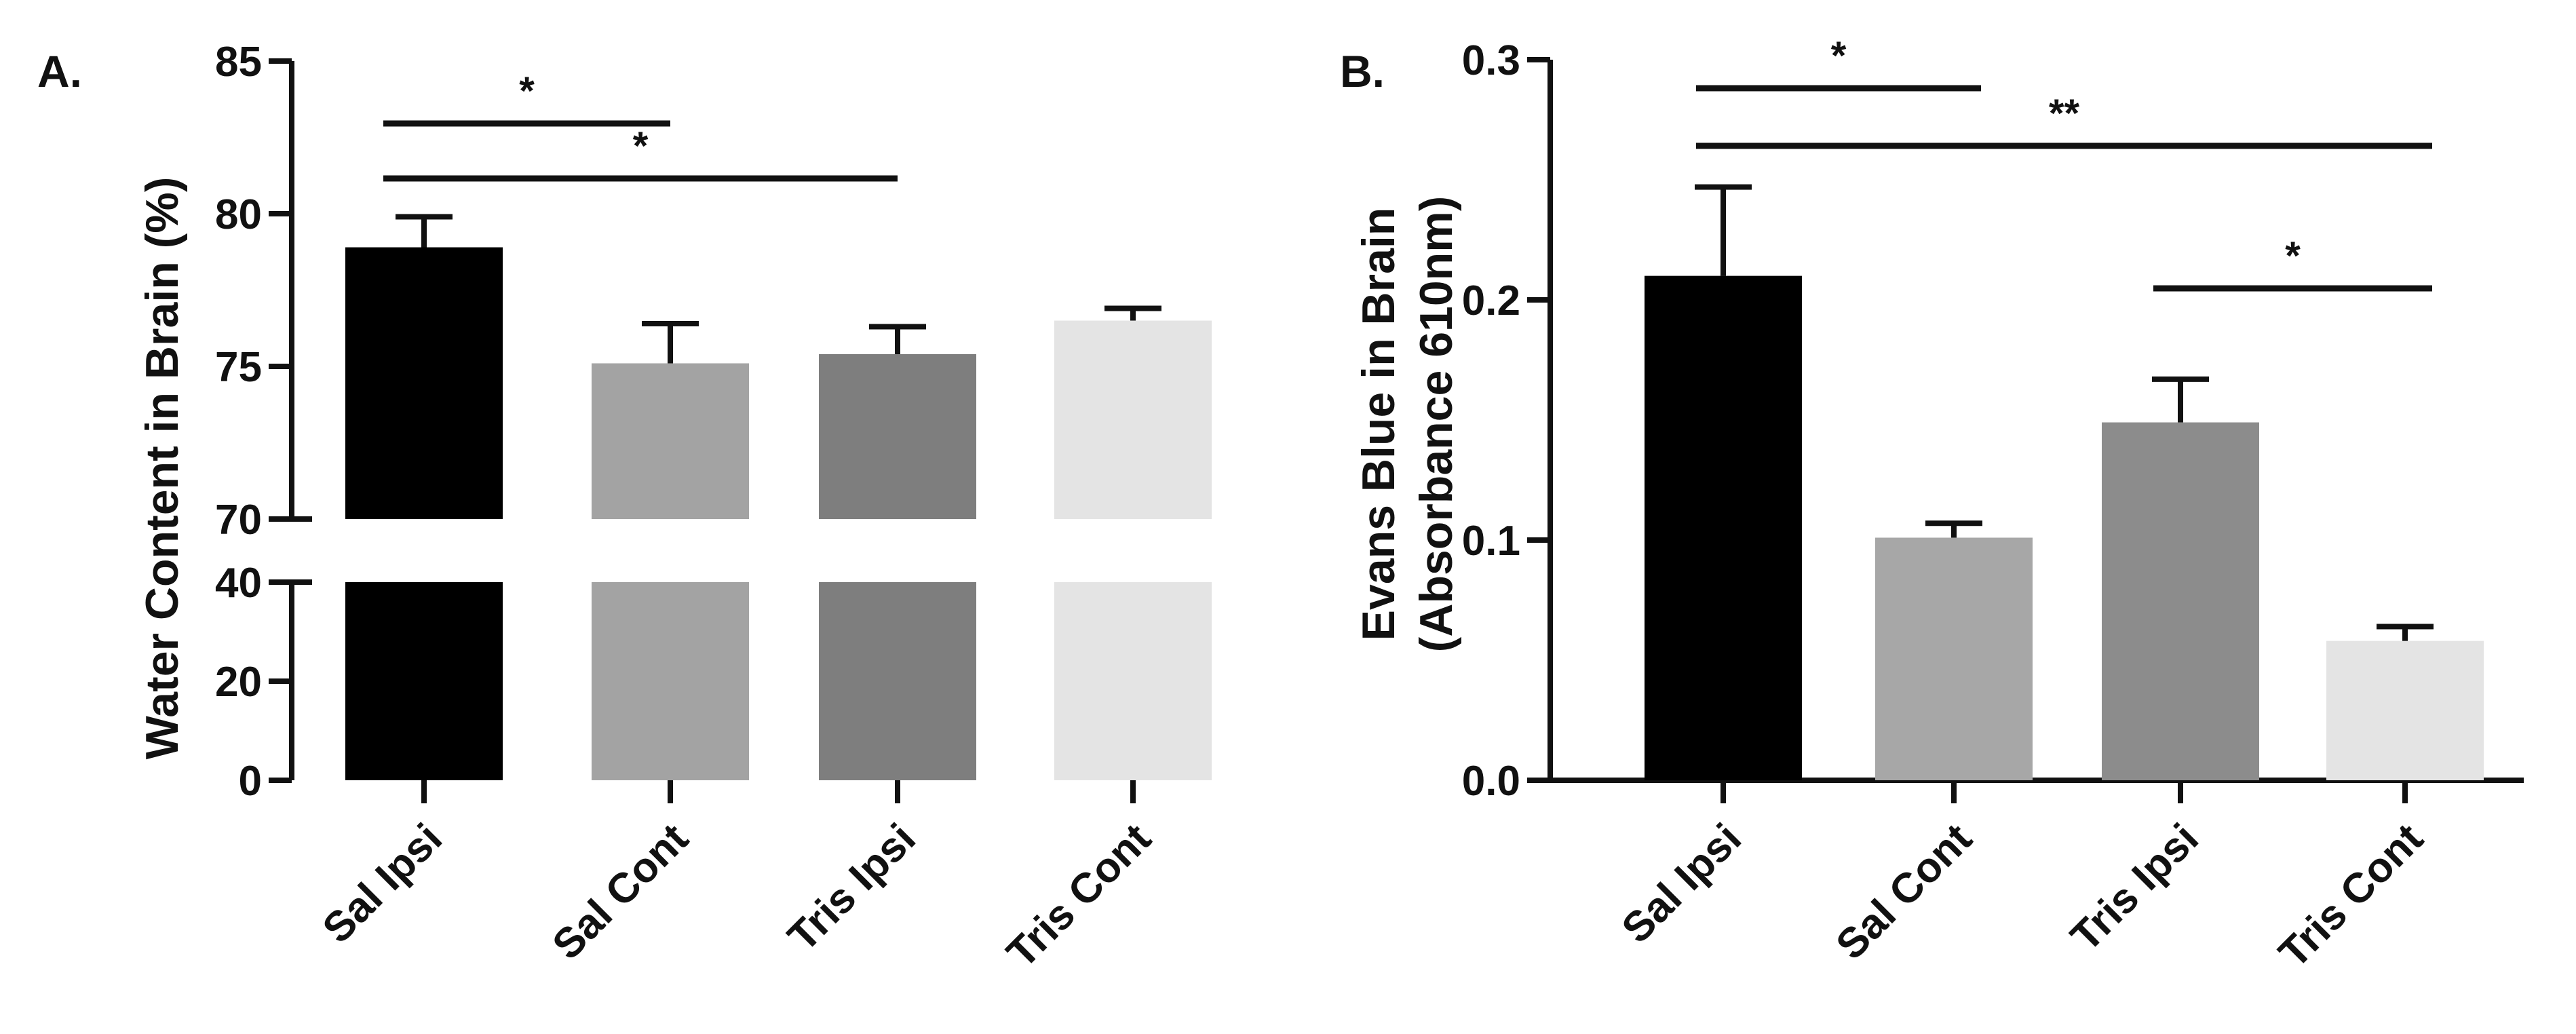  Describe the element at coordinates (250, 781) in the screenshot. I see `y-tick-label: 0` at that location.